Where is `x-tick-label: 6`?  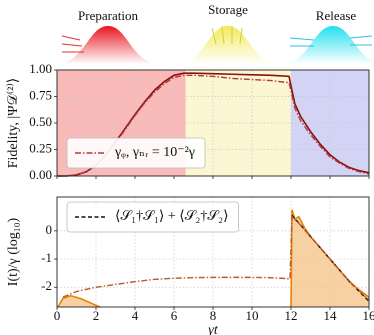
x-tick-label: 6 is located at coordinates (174, 315).